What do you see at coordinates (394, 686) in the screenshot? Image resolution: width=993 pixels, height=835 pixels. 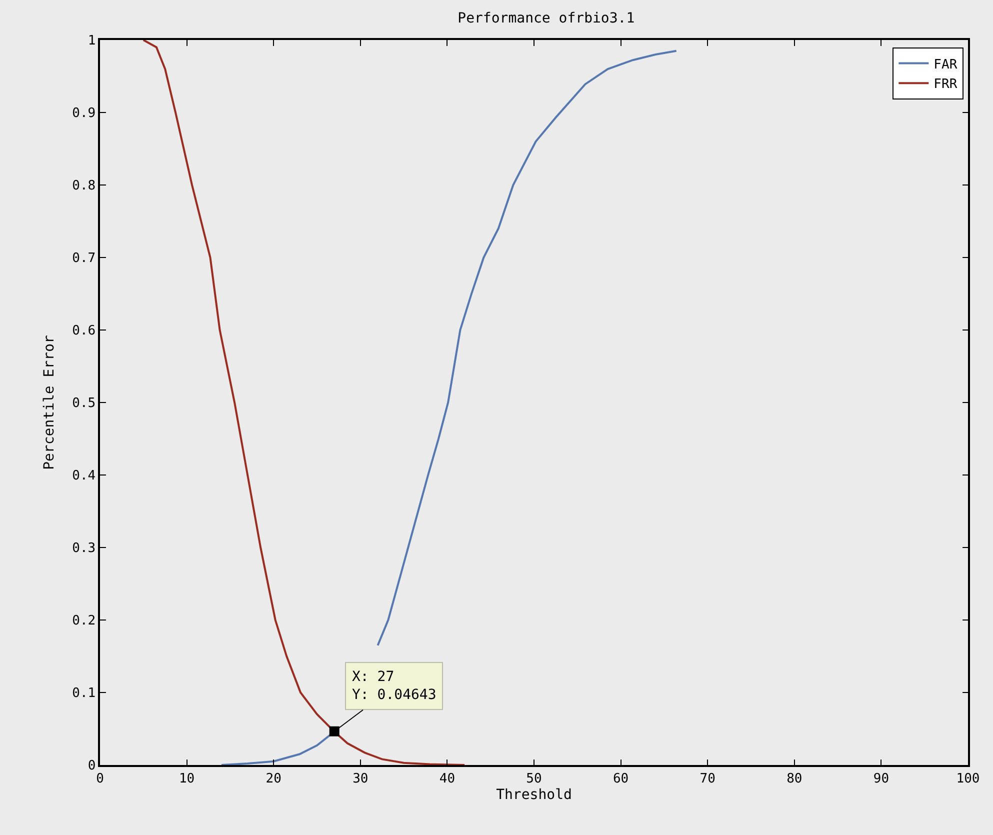 I see `annotation: X: 27 Y: 0.04643` at bounding box center [394, 686].